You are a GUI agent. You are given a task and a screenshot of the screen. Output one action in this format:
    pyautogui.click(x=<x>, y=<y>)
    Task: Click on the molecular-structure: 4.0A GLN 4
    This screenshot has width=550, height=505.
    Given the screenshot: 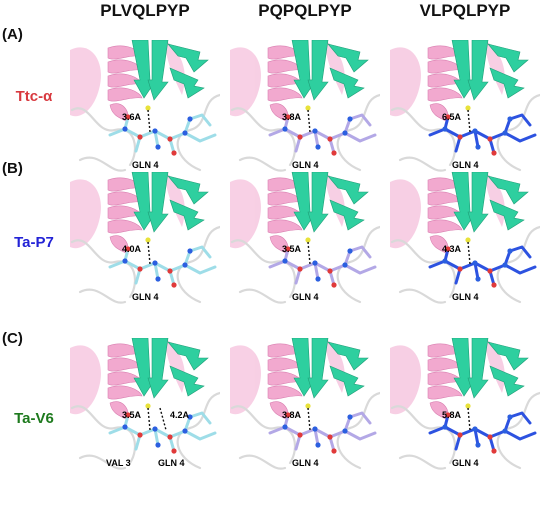 What is the action you would take?
    pyautogui.click(x=145, y=238)
    